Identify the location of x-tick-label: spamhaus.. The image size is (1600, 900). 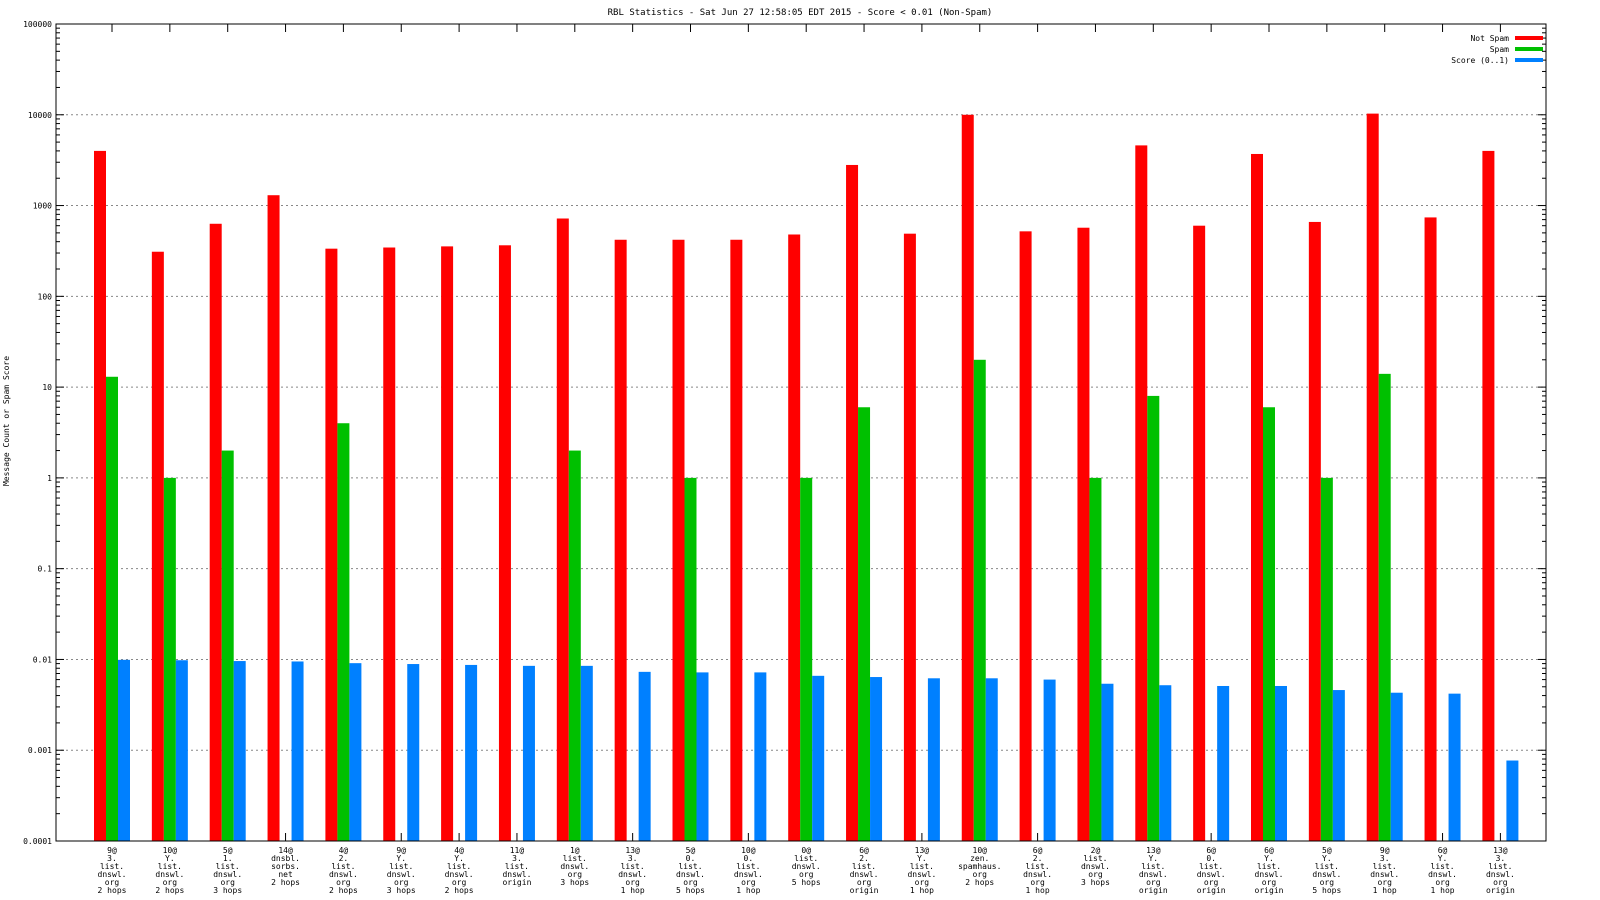
(979, 866).